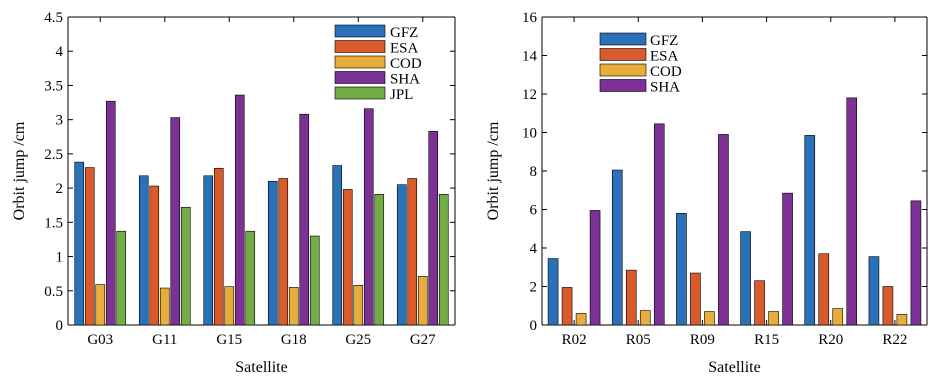  What do you see at coordinates (659, 224) in the screenshot?
I see `bar-sha-r05` at bounding box center [659, 224].